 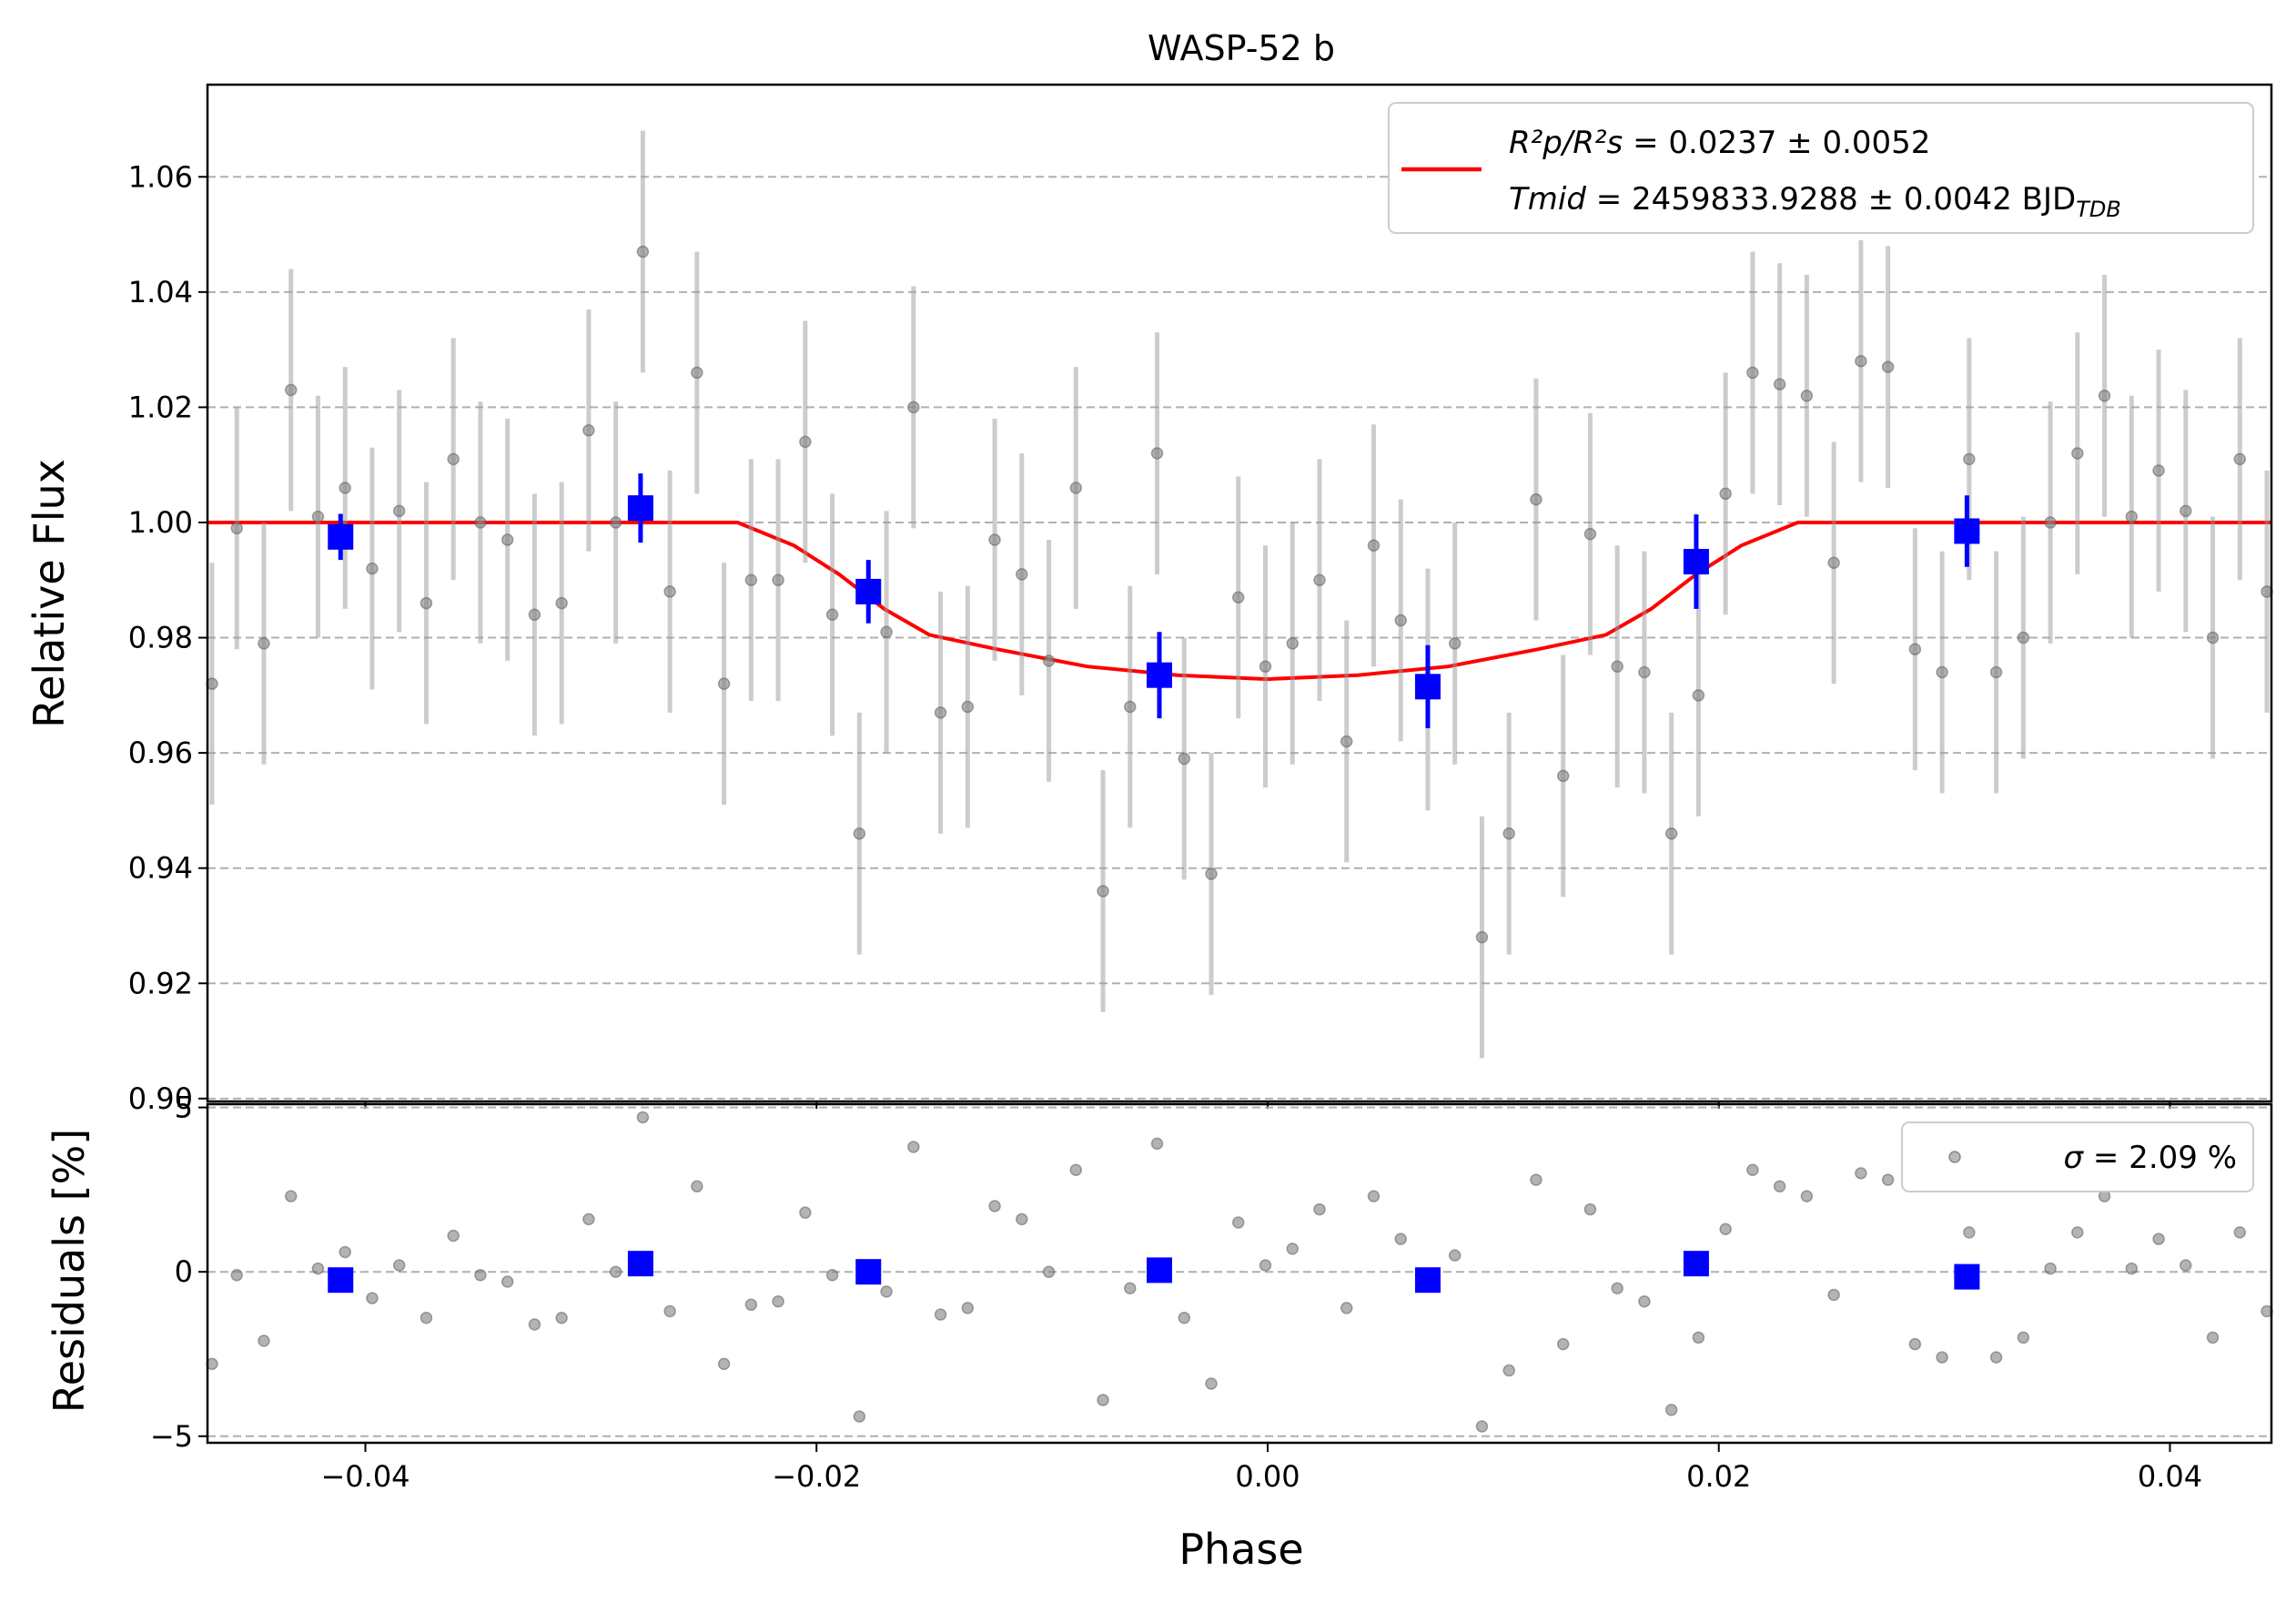 I want to click on flux-y-tick-label: 0.98, so click(x=160, y=638).